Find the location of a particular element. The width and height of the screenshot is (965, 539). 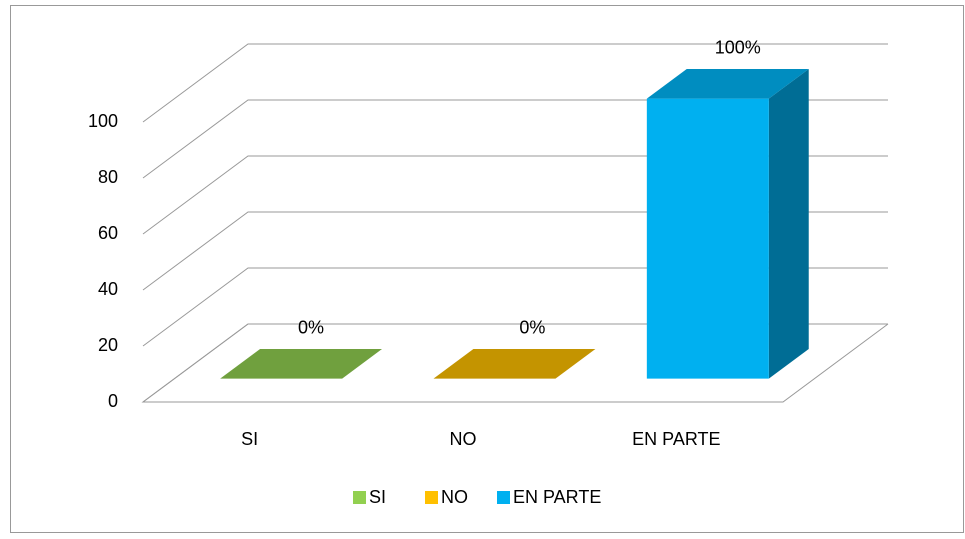

bar-side is located at coordinates (788, 223).